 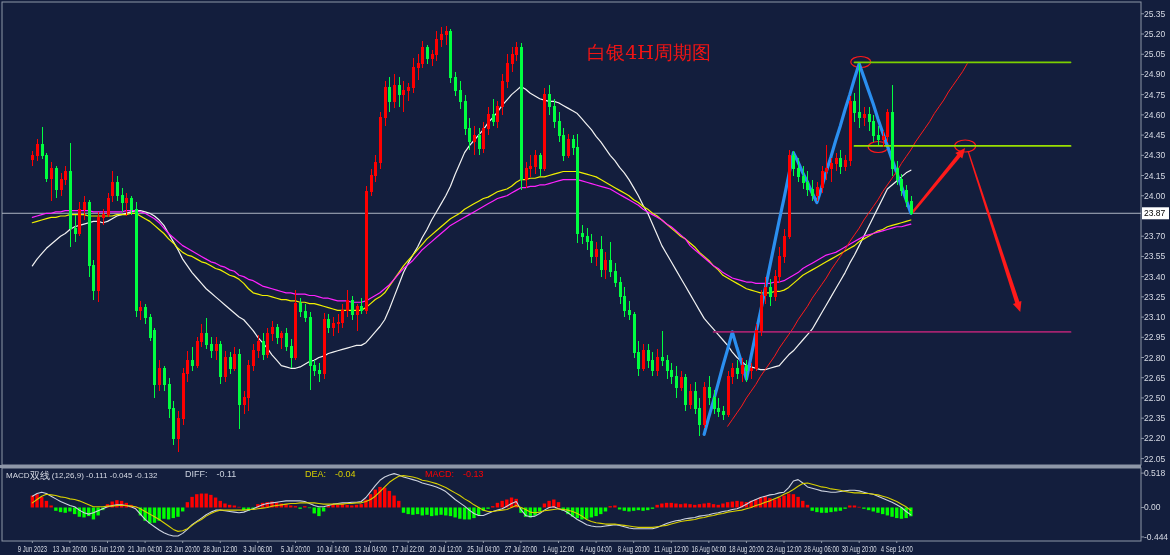 What do you see at coordinates (521, 548) in the screenshot?
I see `x-tick-label: 27 Jul 20:00` at bounding box center [521, 548].